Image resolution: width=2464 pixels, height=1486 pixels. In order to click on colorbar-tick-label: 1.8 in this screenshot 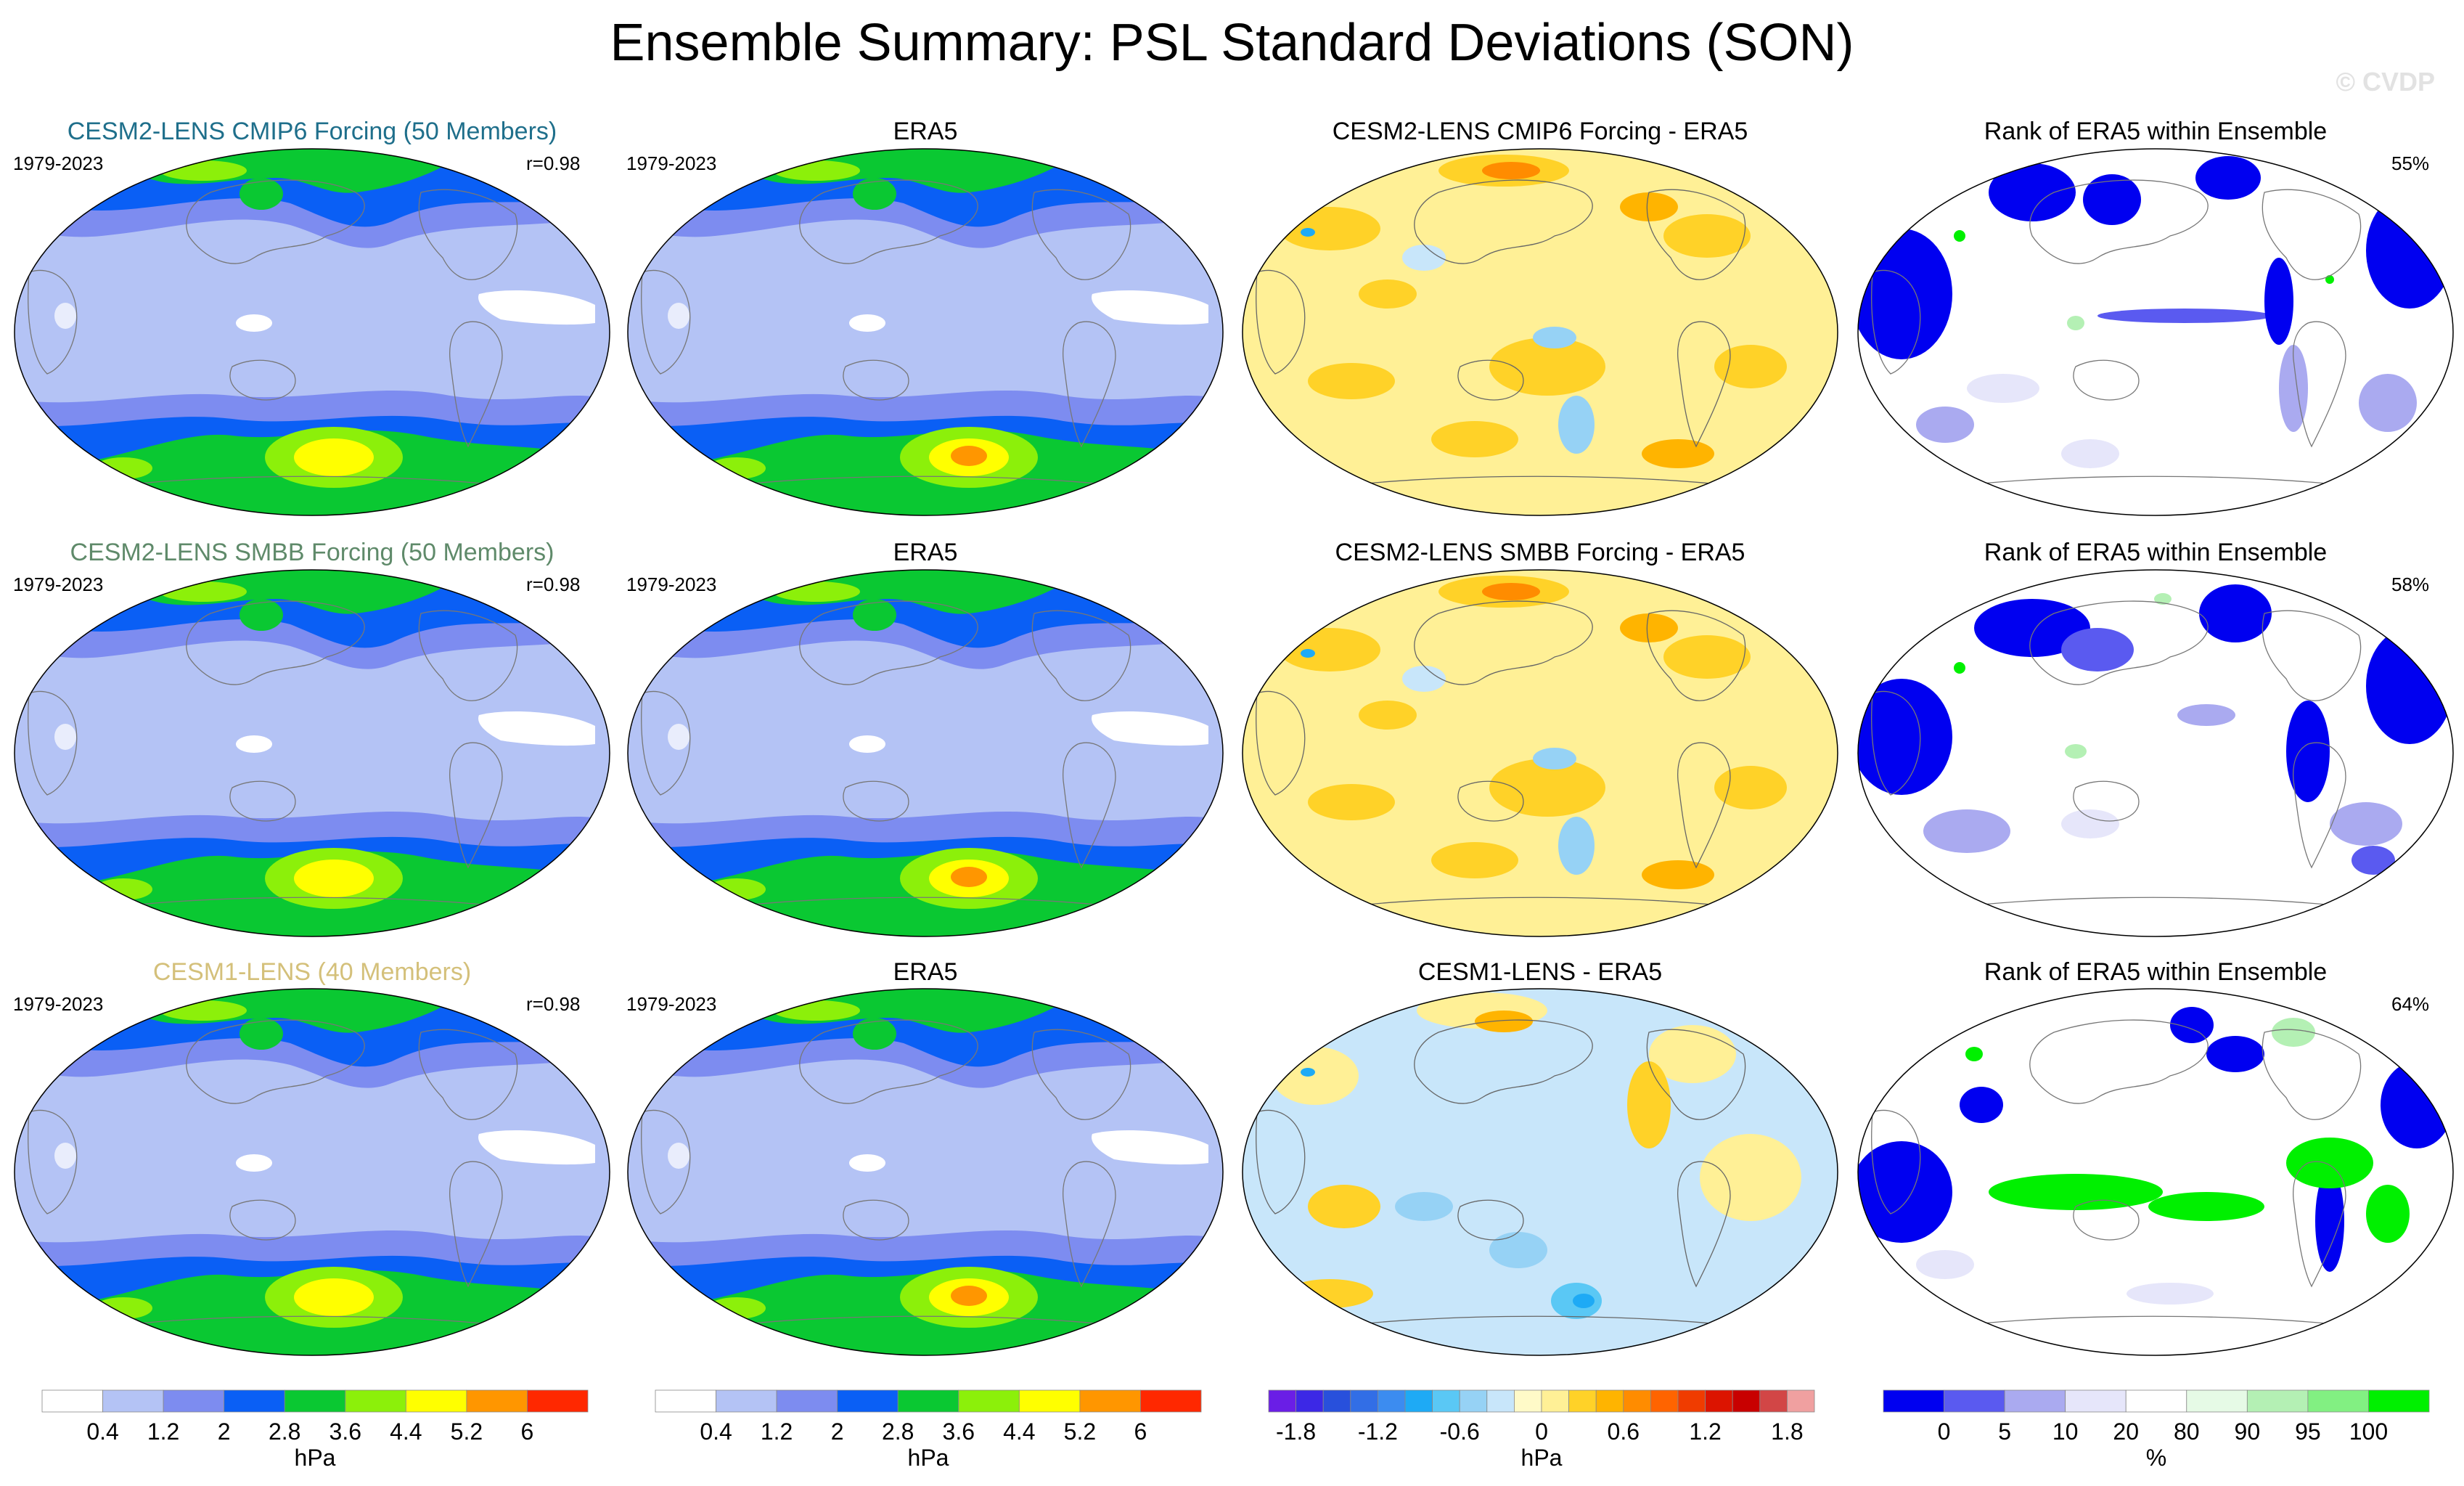, I will do `click(1787, 1431)`.